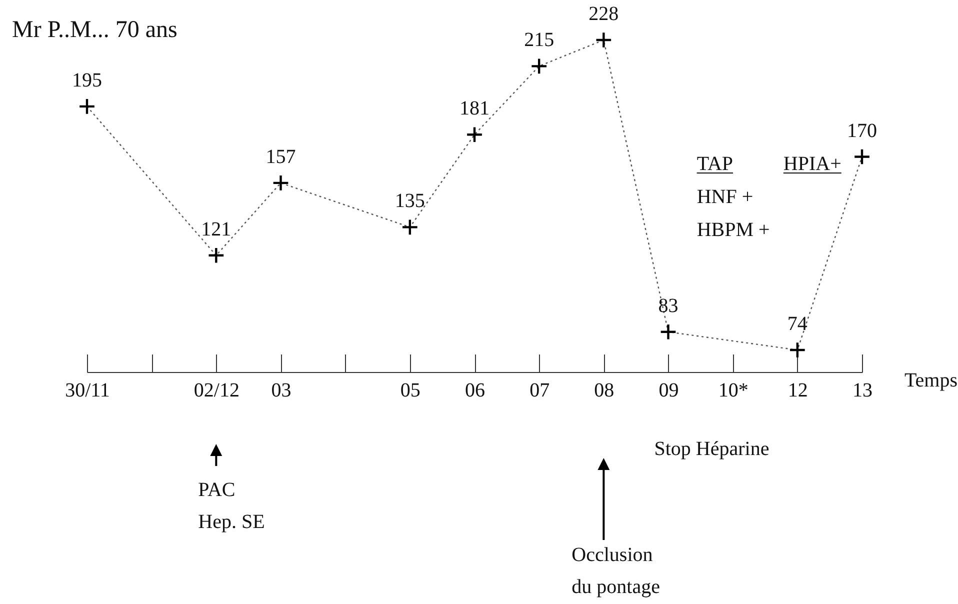  What do you see at coordinates (612, 555) in the screenshot?
I see `text: Occlusion` at bounding box center [612, 555].